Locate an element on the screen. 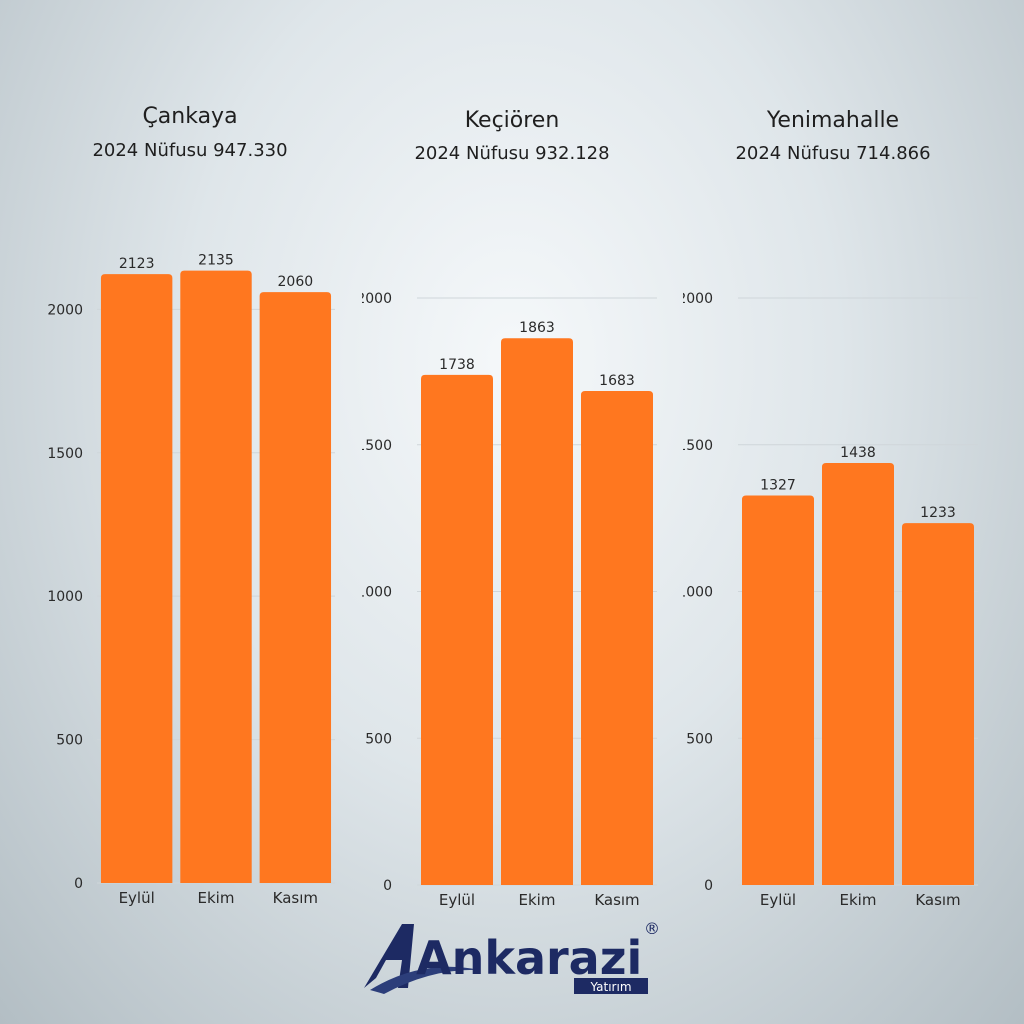  chart-title: Keçiören is located at coordinates (512, 120).